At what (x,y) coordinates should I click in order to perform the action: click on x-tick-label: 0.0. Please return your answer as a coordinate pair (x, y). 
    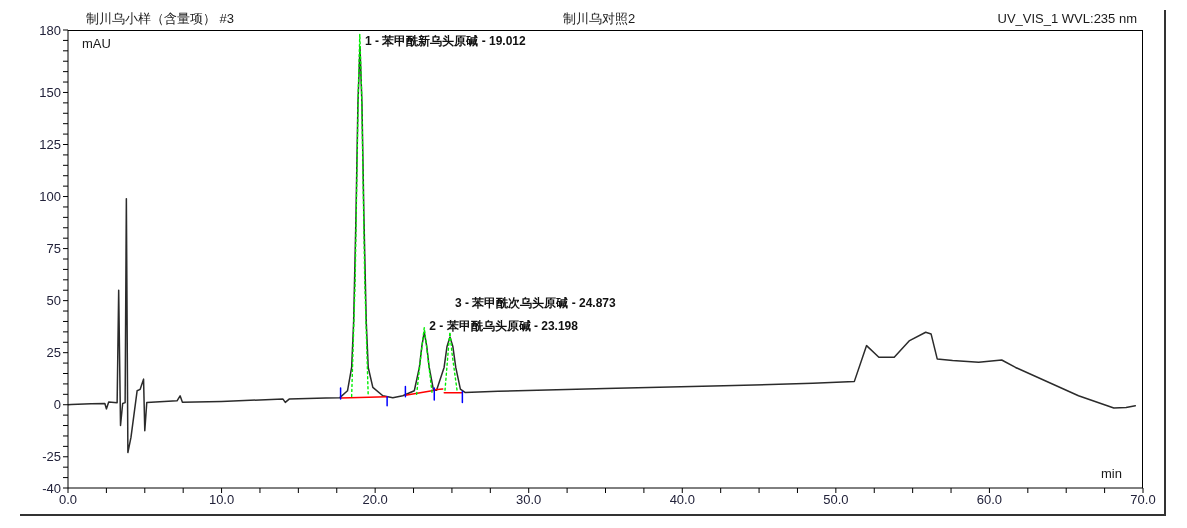
    Looking at the image, I should click on (68, 500).